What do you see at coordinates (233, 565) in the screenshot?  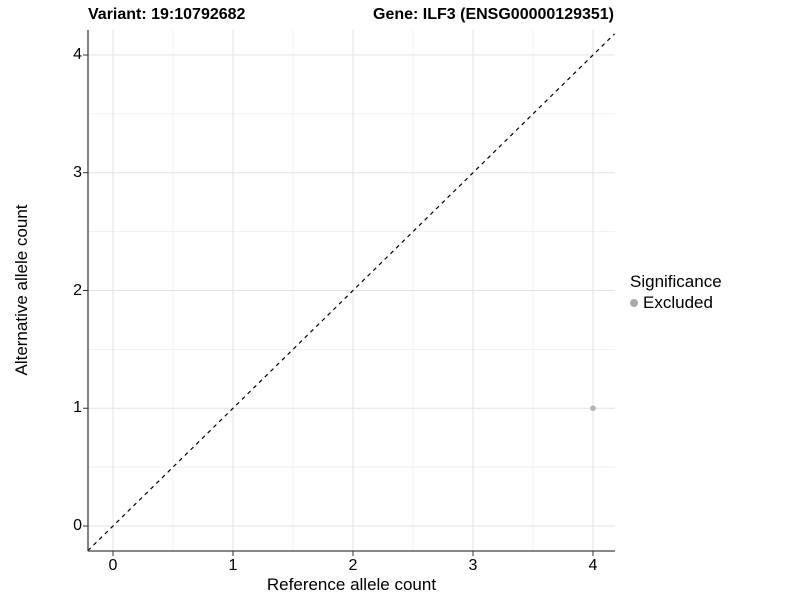 I see `x-tick-label: 1` at bounding box center [233, 565].